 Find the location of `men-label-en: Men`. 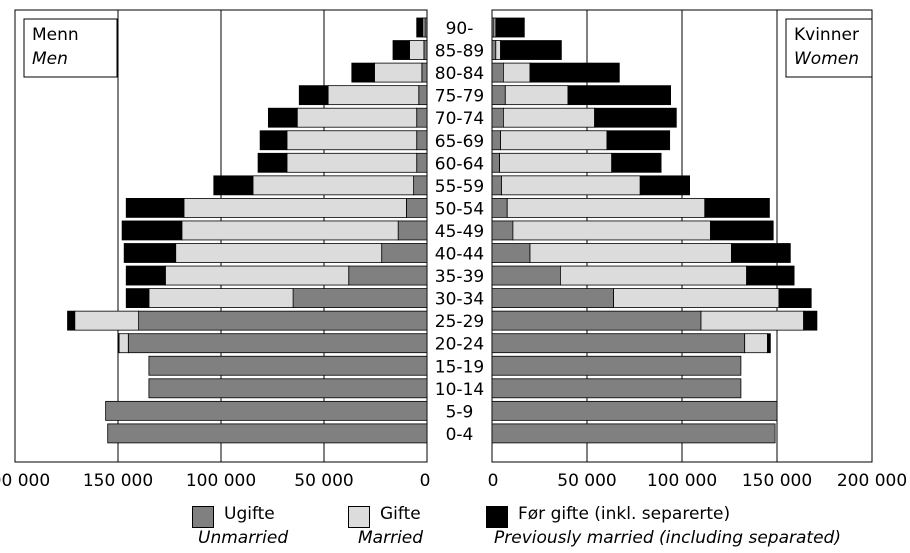

men-label-en: Men is located at coordinates (50, 59).